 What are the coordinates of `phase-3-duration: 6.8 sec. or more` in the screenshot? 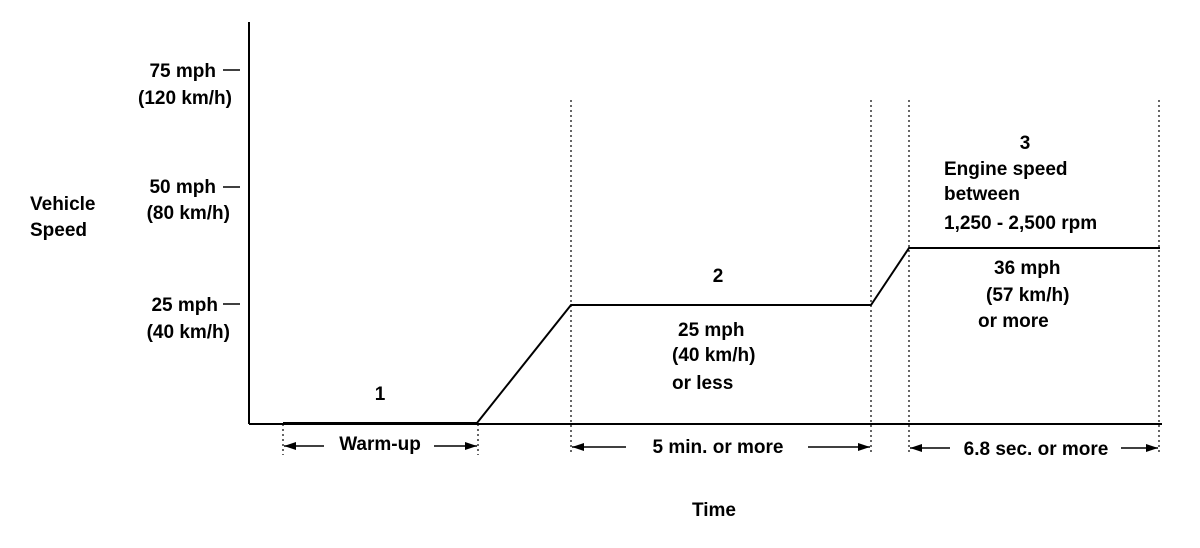 It's located at (1036, 449).